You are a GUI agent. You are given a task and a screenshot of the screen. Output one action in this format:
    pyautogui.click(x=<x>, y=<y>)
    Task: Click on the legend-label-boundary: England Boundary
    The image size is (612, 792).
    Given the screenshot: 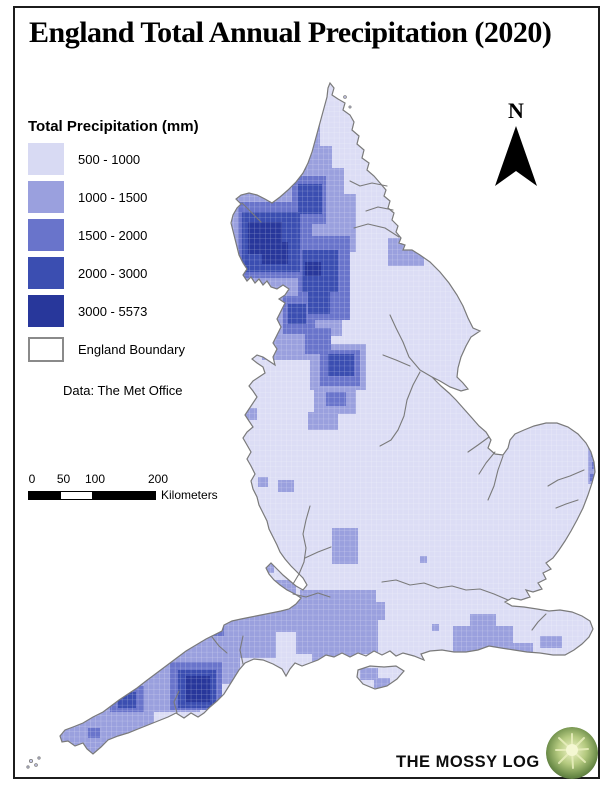 What is the action you would take?
    pyautogui.click(x=131, y=349)
    